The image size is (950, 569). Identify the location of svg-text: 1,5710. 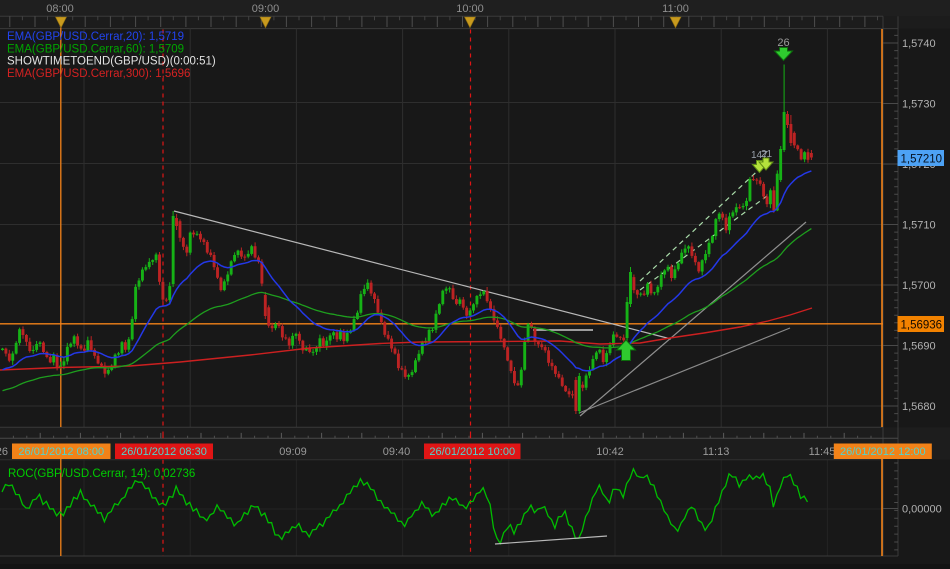
(919, 226).